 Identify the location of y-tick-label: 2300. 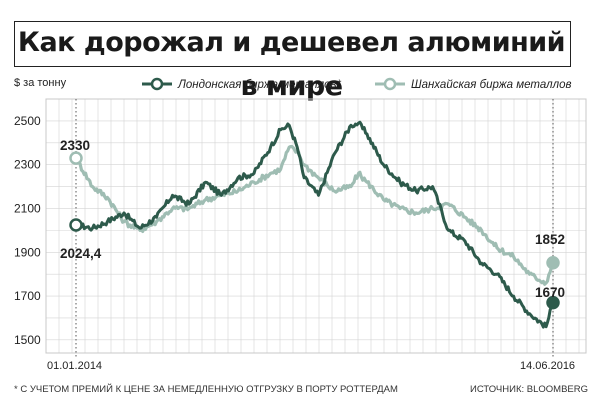
(27, 165).